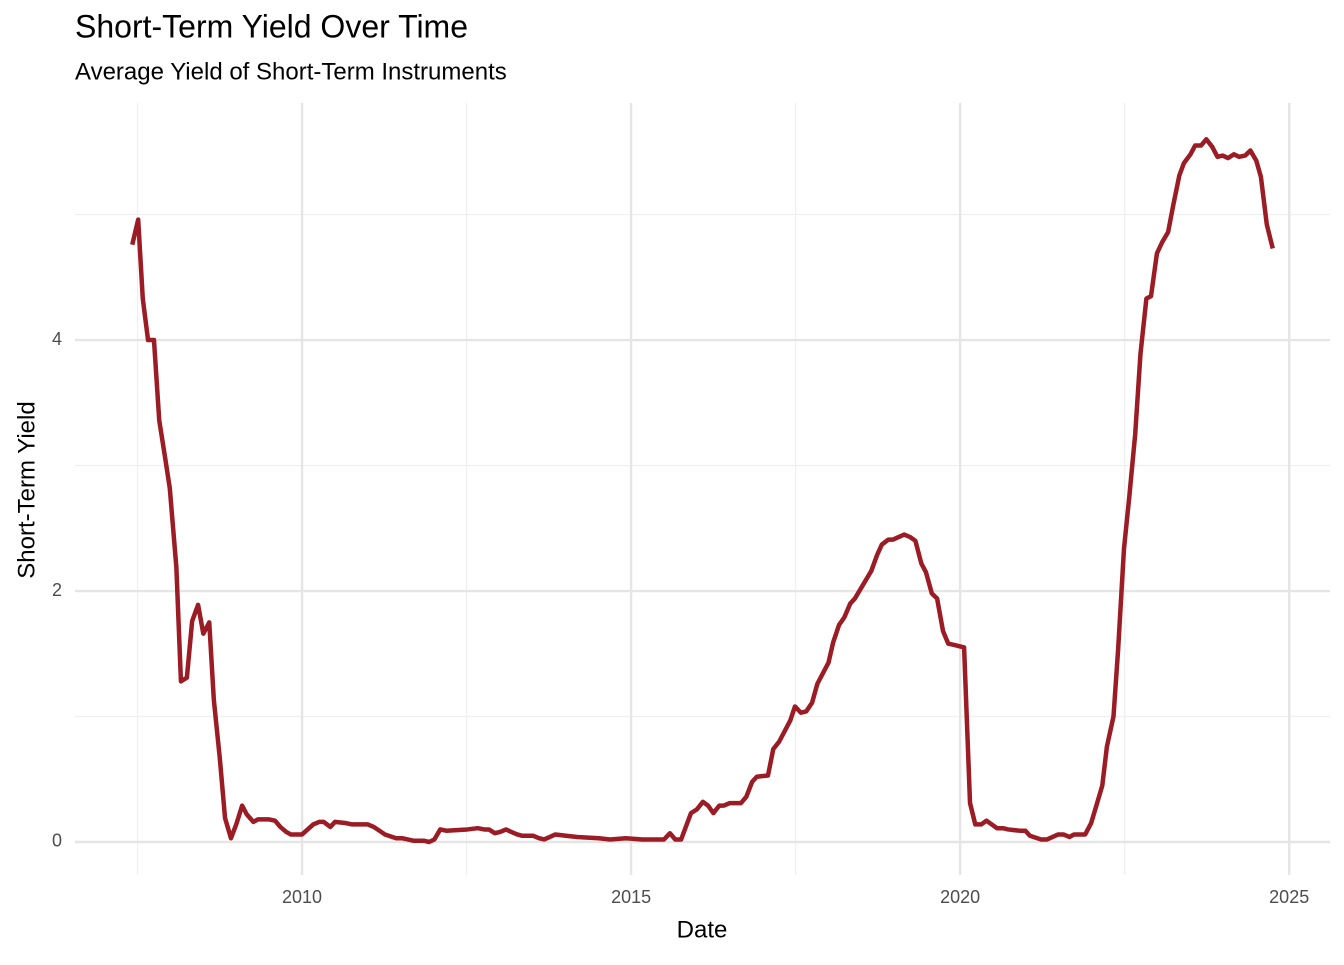  I want to click on x-tick-label: 2020, so click(960, 897).